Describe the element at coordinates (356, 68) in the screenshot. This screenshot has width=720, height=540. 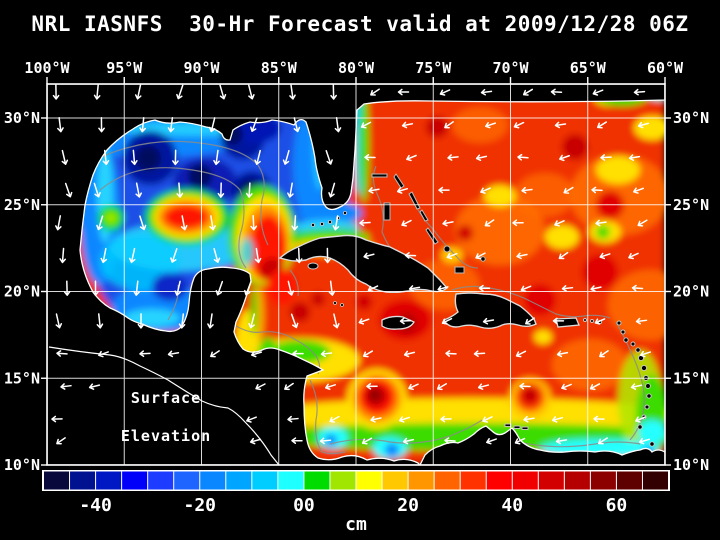
I see `lon-axis-label: 80°W` at that location.